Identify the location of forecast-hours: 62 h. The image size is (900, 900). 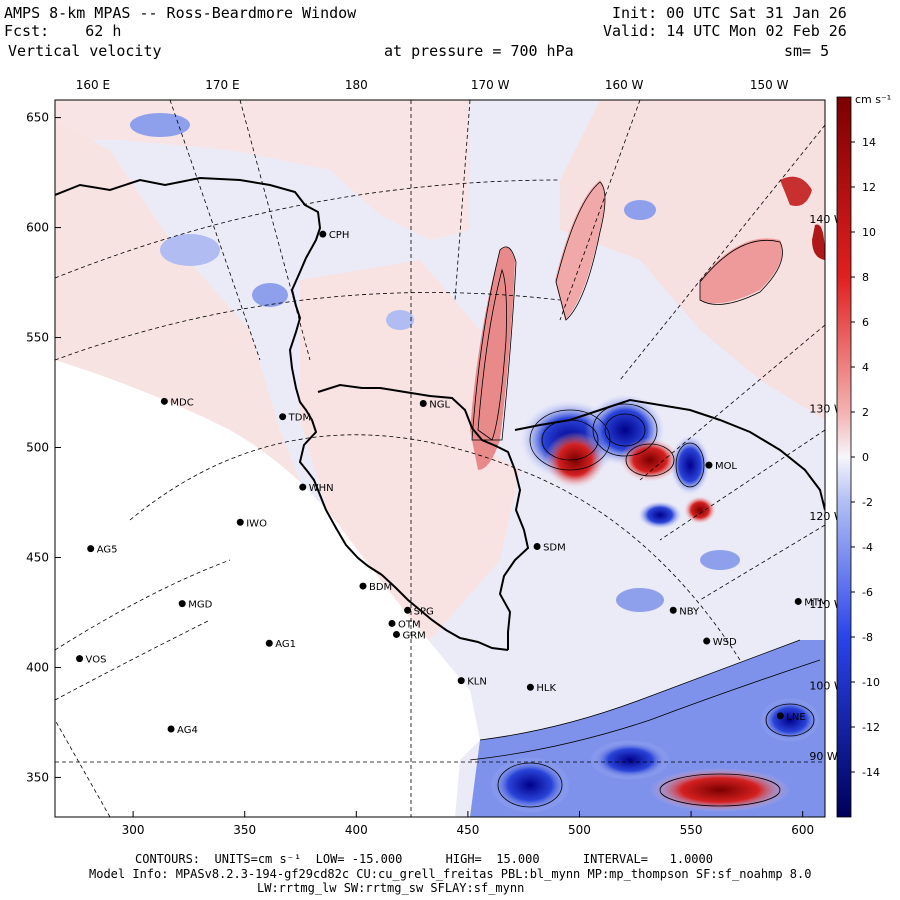
(103, 31).